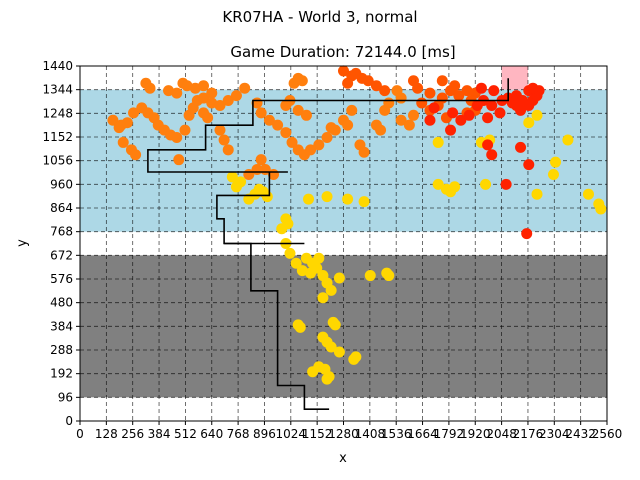  I want to click on x-tick-label: 512, so click(185, 434).